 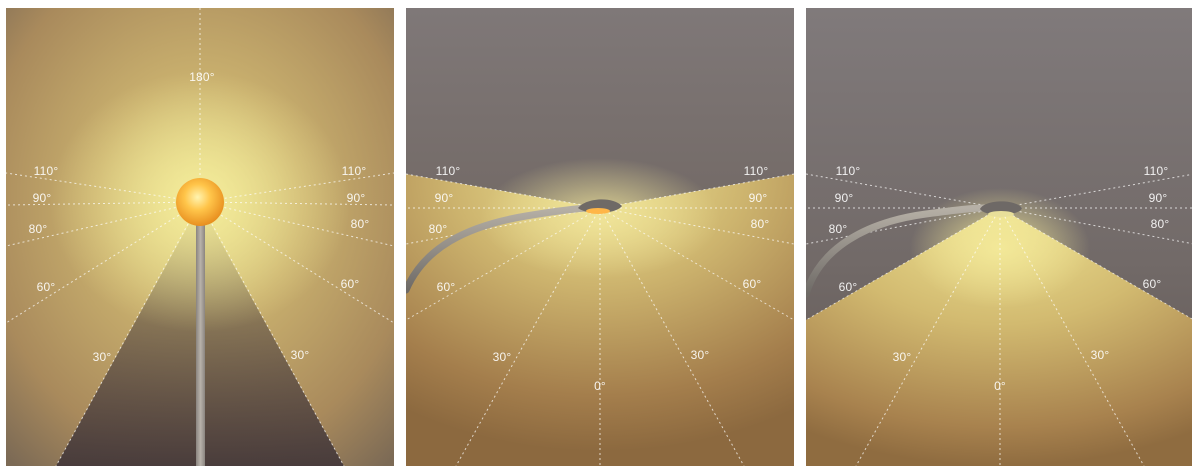 What do you see at coordinates (200, 202) in the screenshot?
I see `globe-lamp` at bounding box center [200, 202].